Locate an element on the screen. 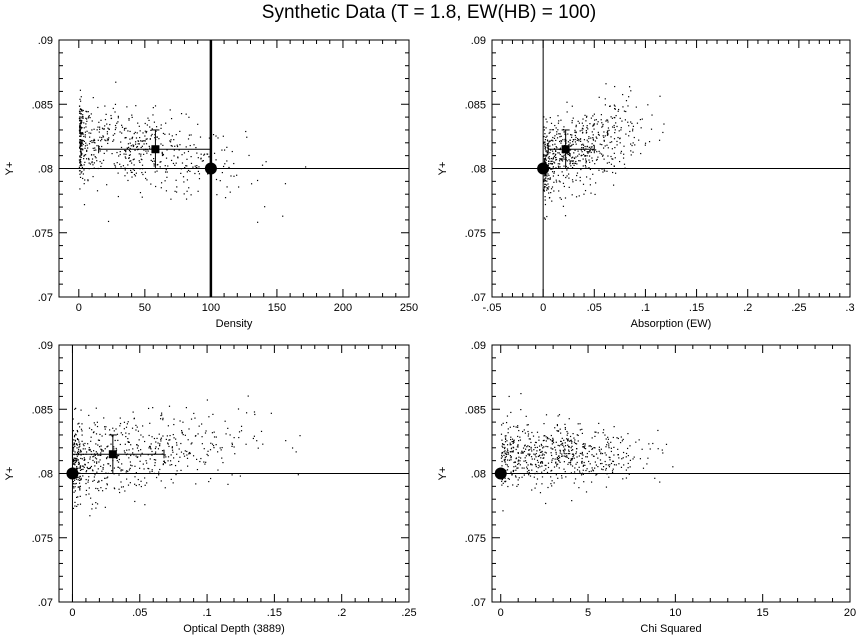  estimate-marker is located at coordinates (155, 149).